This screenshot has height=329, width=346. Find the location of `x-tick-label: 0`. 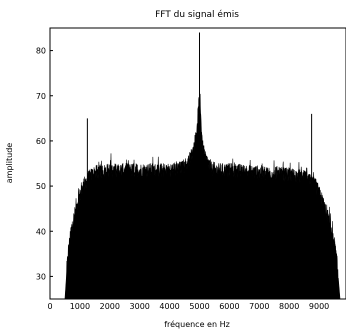

x-tick-label: 0 is located at coordinates (49, 306).